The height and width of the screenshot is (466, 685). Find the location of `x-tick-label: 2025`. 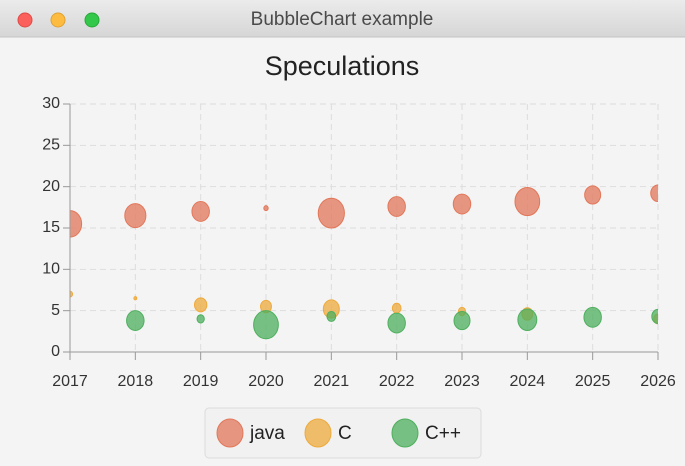

x-tick-label: 2025 is located at coordinates (593, 381).